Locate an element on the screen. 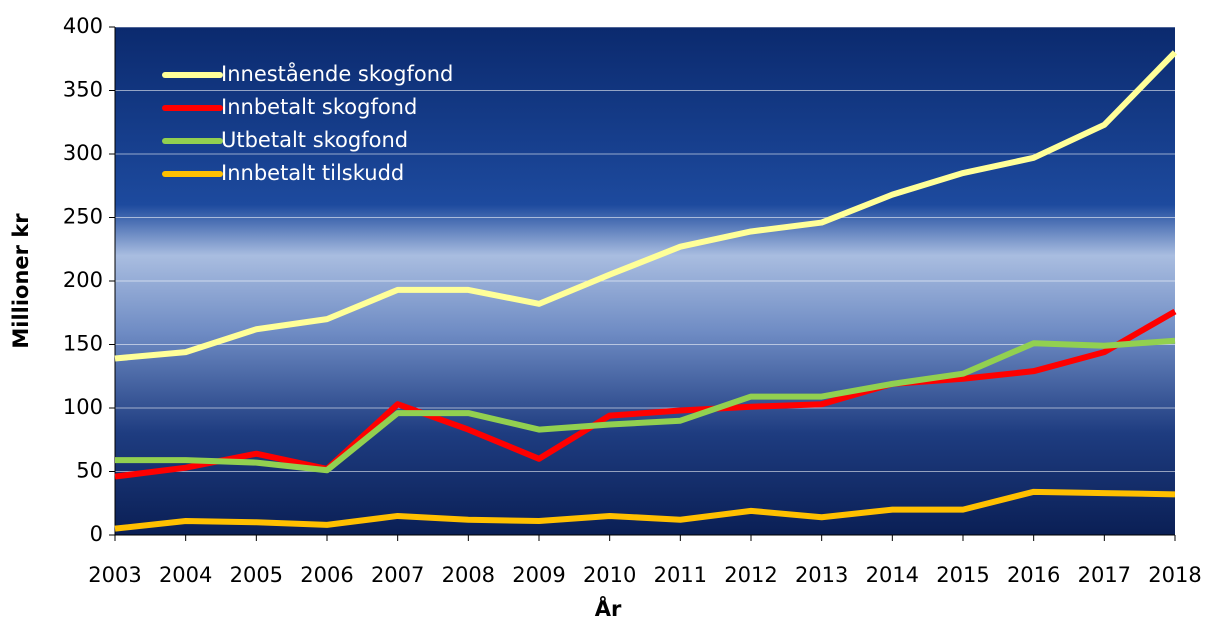 This screenshot has width=1207, height=621. legend-label: Innestående skogfond is located at coordinates (337, 73).